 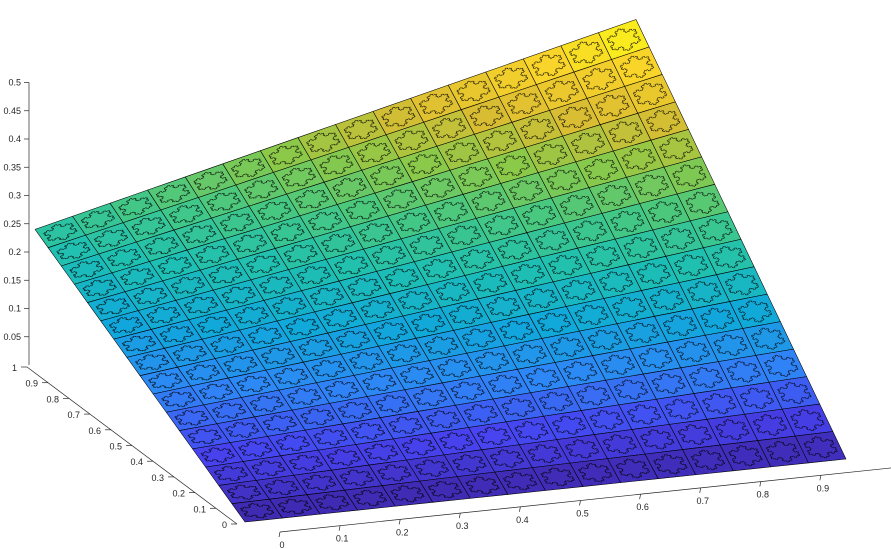 I want to click on z-tick-label: 0.1, so click(x=14, y=309).